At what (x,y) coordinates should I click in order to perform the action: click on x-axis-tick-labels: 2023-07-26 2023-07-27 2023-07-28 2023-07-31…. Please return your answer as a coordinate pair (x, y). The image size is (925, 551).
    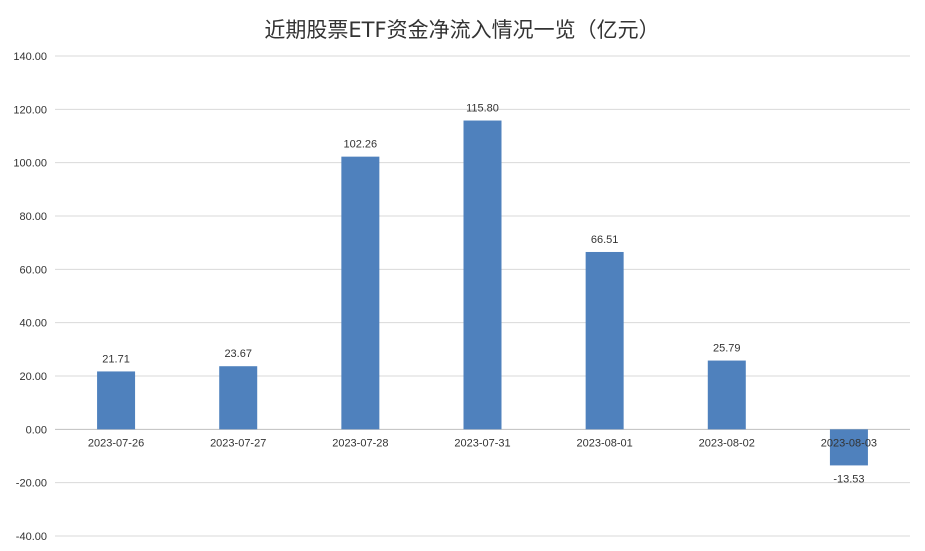
    Looking at the image, I should click on (482, 443).